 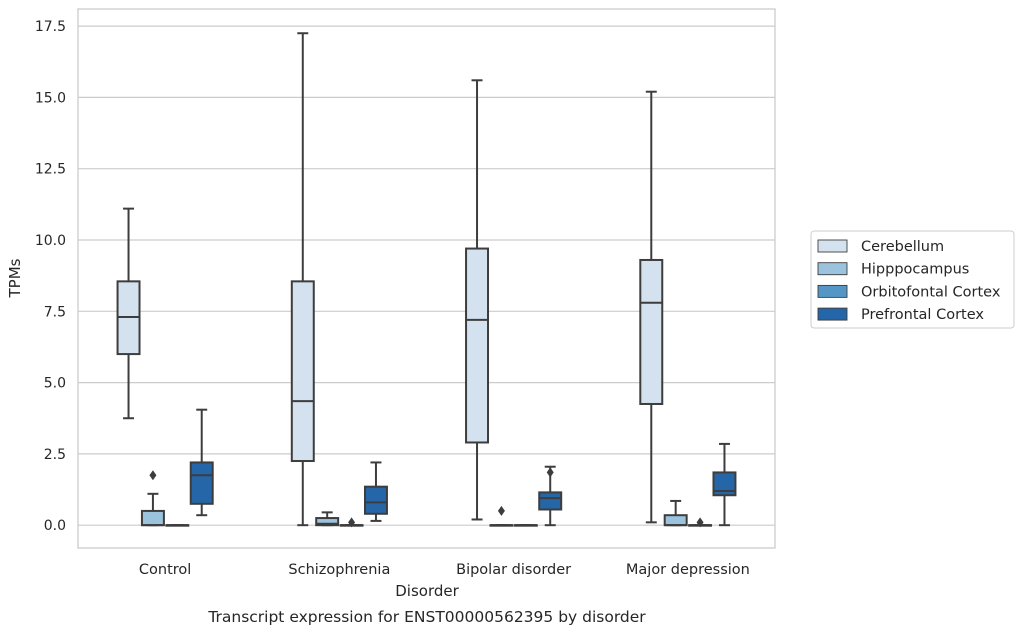 I want to click on legend-item: Prefrontal Cortex, so click(x=900, y=315).